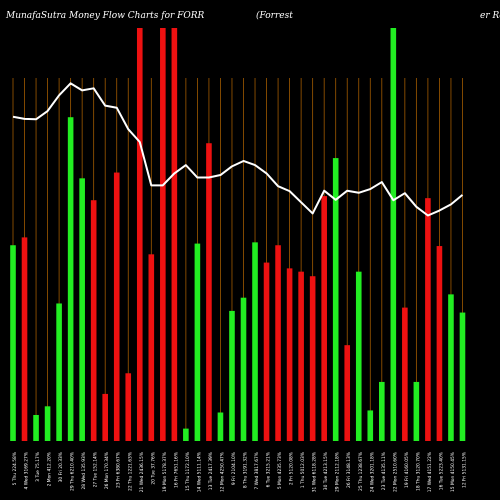 The width and height of the screenshot is (500, 500). What do you see at coordinates (199, 472) in the screenshot?
I see `x-tick-label: 14 Wed 5111.14%` at bounding box center [199, 472].